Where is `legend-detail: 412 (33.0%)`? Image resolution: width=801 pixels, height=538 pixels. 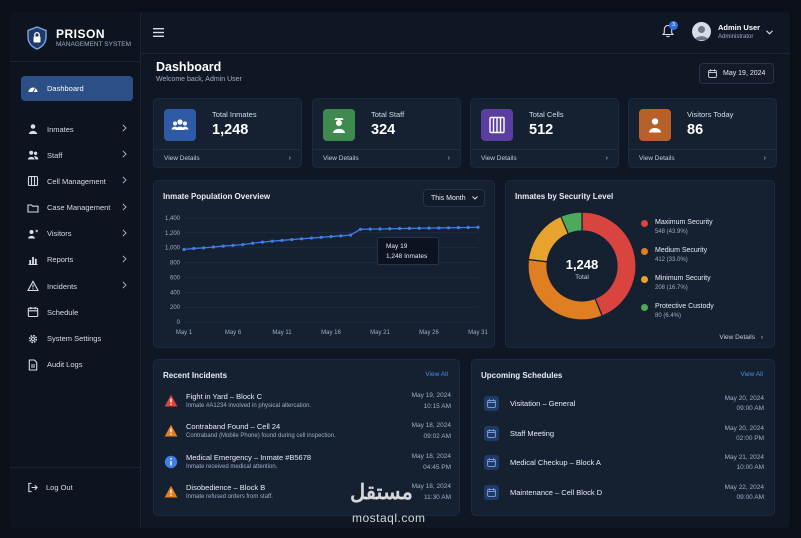 legend-detail: 412 (33.0%) is located at coordinates (671, 260).